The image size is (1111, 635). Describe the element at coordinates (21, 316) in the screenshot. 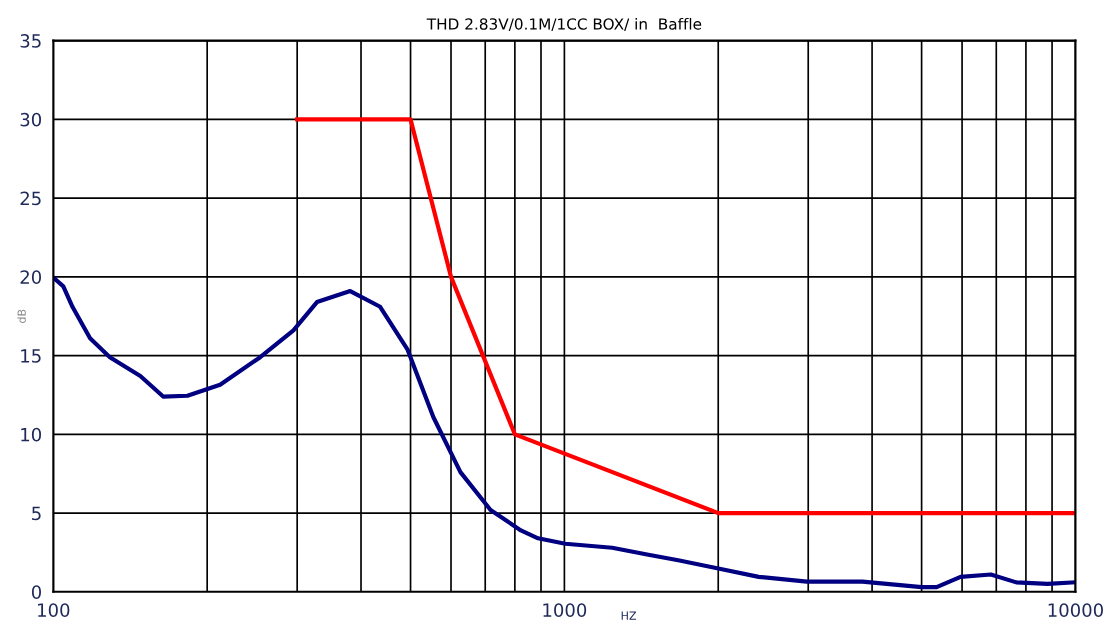

I see `y-axis-title: dB` at that location.